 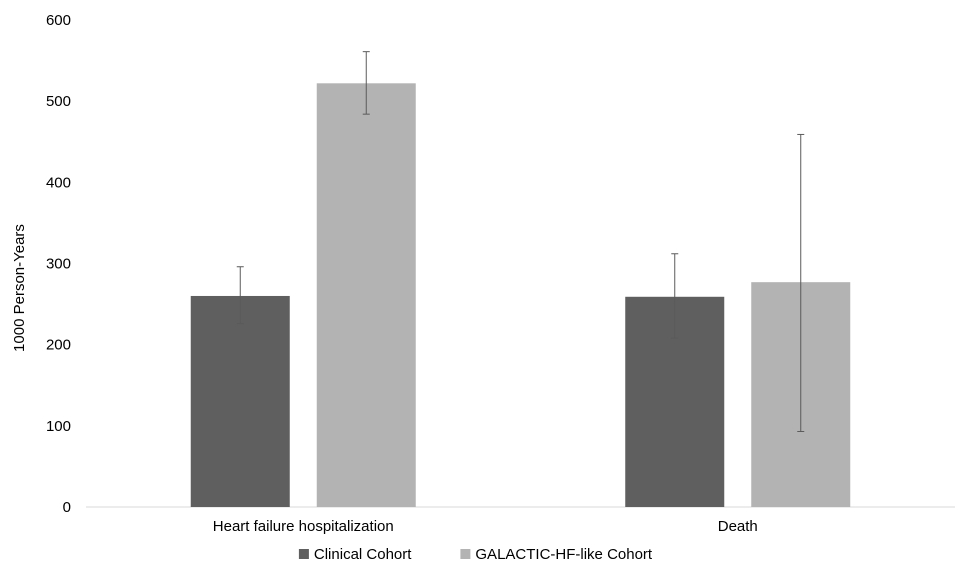 I want to click on legend-label: Clinical Cohort, so click(x=363, y=554).